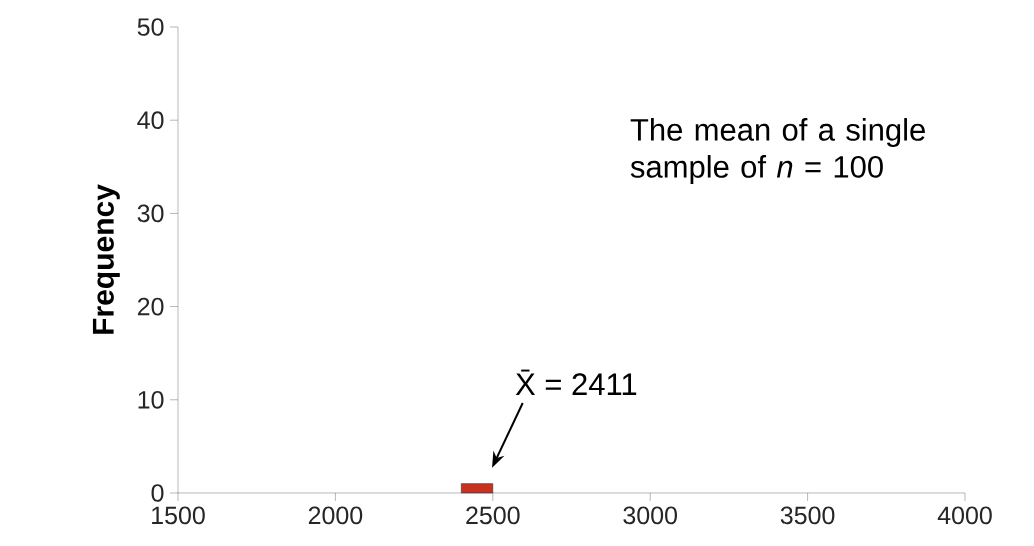 This screenshot has width=1034, height=546. I want to click on y-axis-title: Frequency, so click(106, 259).